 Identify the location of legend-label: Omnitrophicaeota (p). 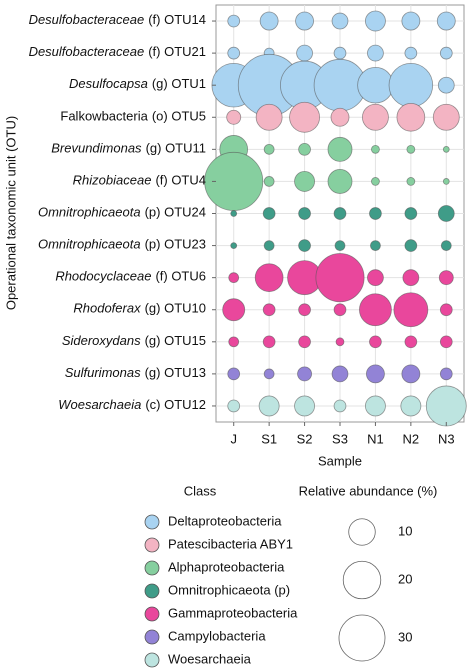
(229, 589).